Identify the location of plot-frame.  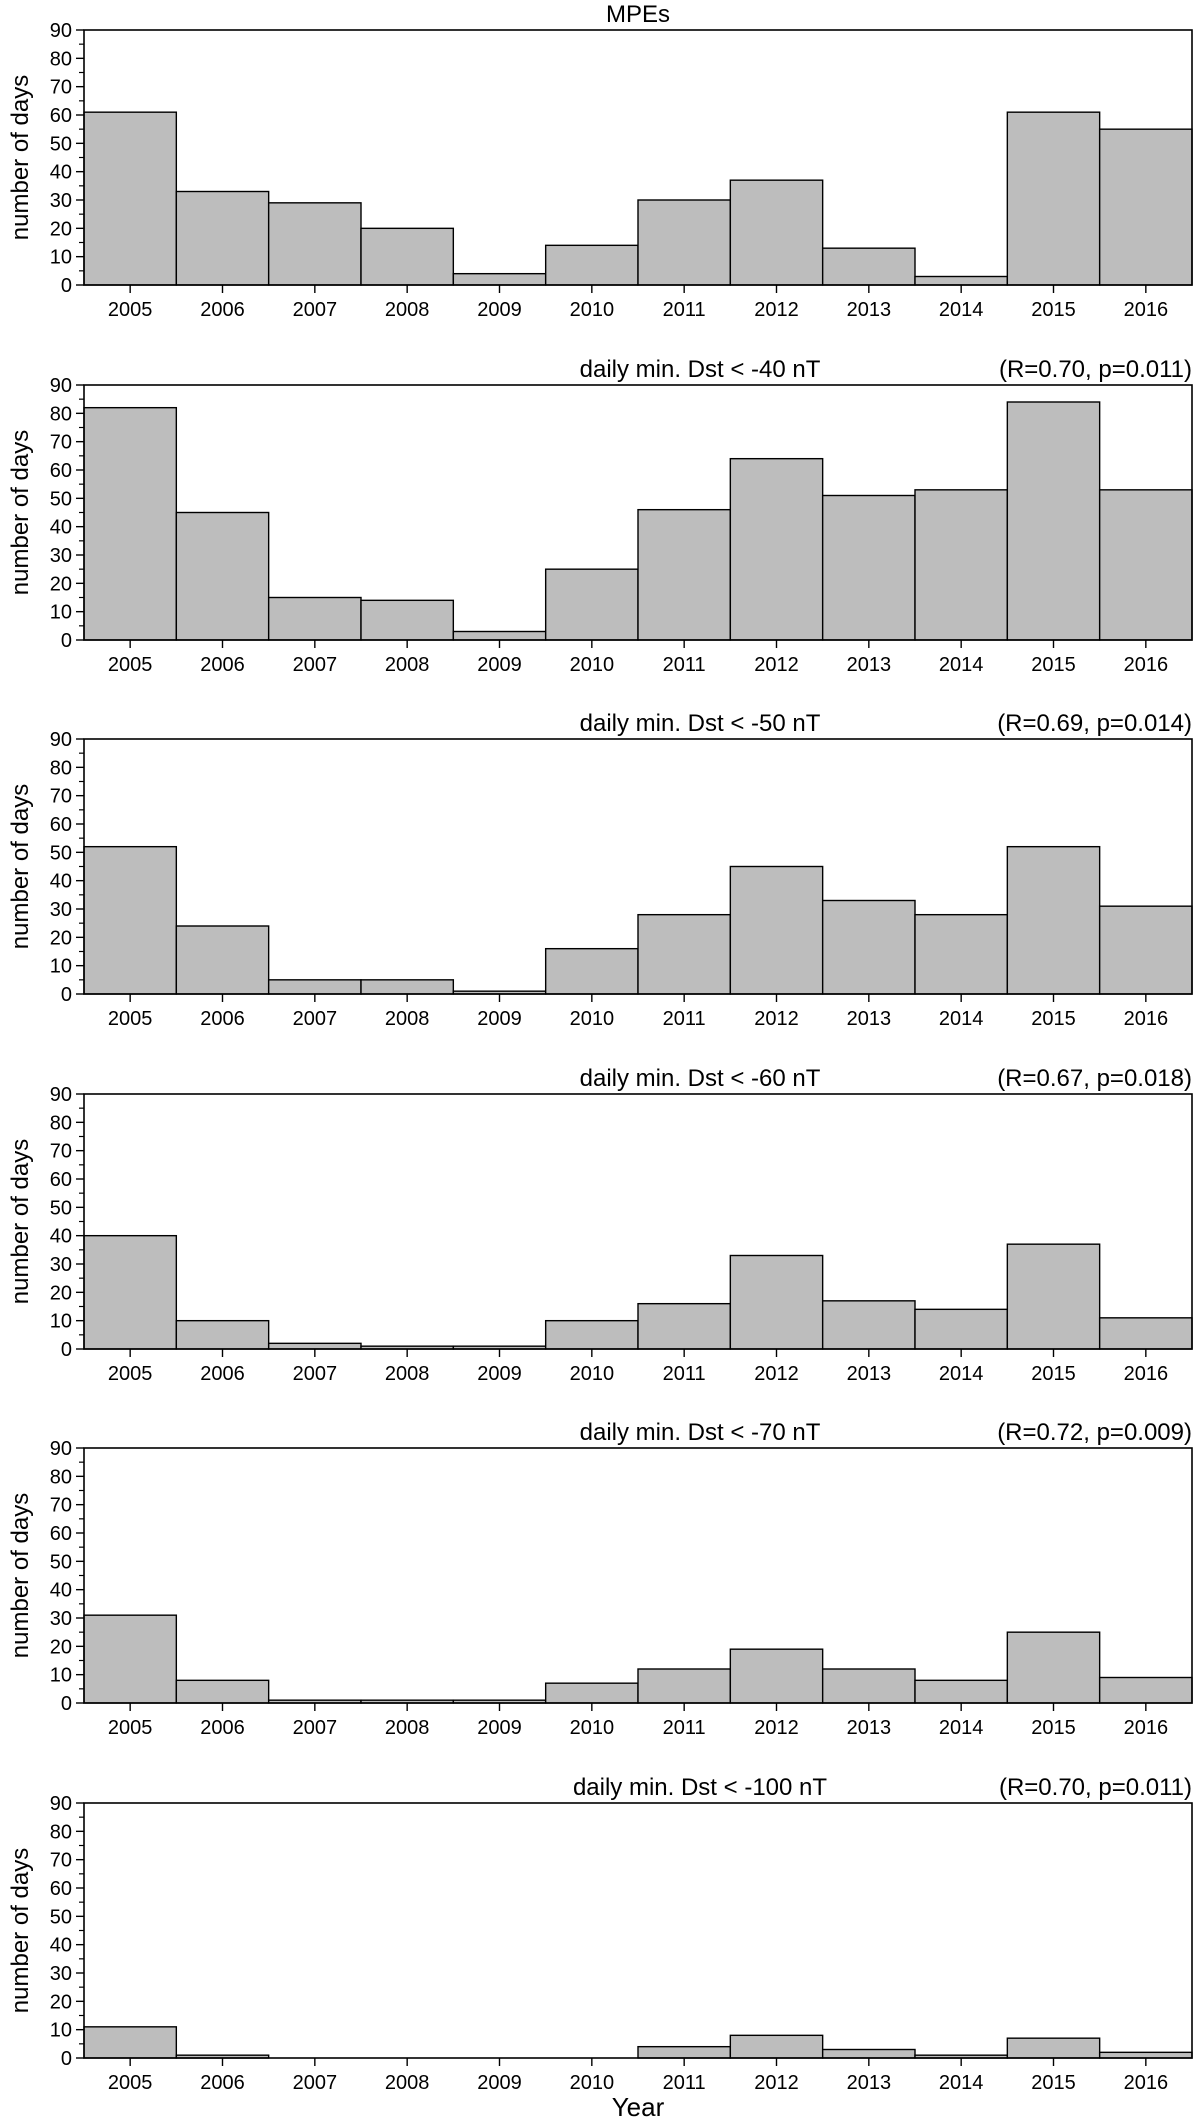
(638, 1930).